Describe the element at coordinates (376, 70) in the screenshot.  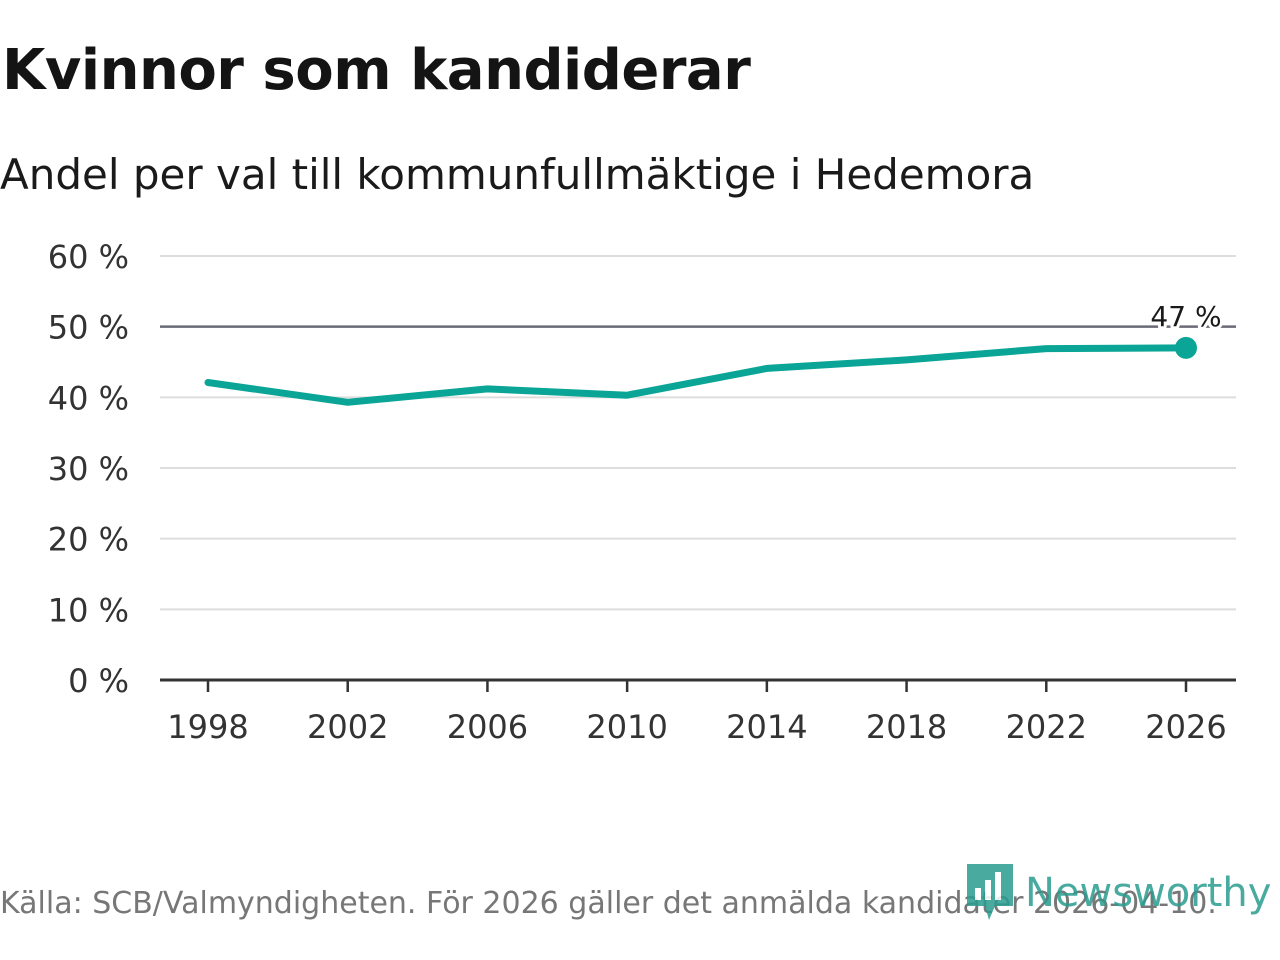
I see `chart-title: Kvinnor som kandiderar` at that location.